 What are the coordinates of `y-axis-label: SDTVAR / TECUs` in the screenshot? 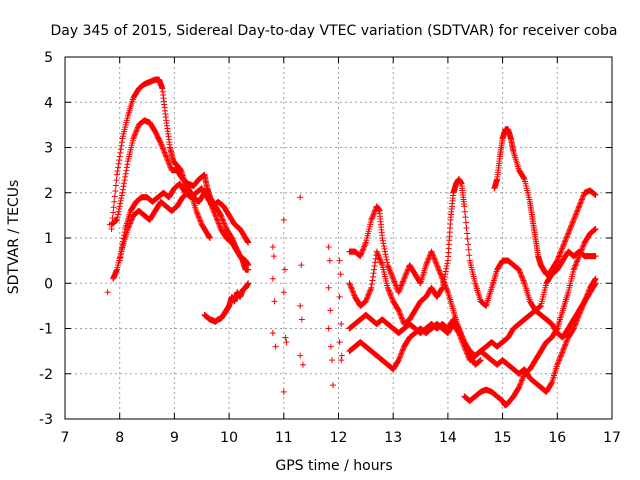 It's located at (14, 237).